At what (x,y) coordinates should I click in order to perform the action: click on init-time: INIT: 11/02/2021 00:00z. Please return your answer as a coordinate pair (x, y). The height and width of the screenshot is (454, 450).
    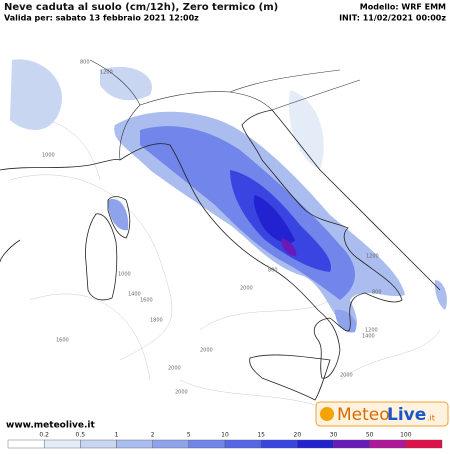
    Looking at the image, I should click on (392, 18).